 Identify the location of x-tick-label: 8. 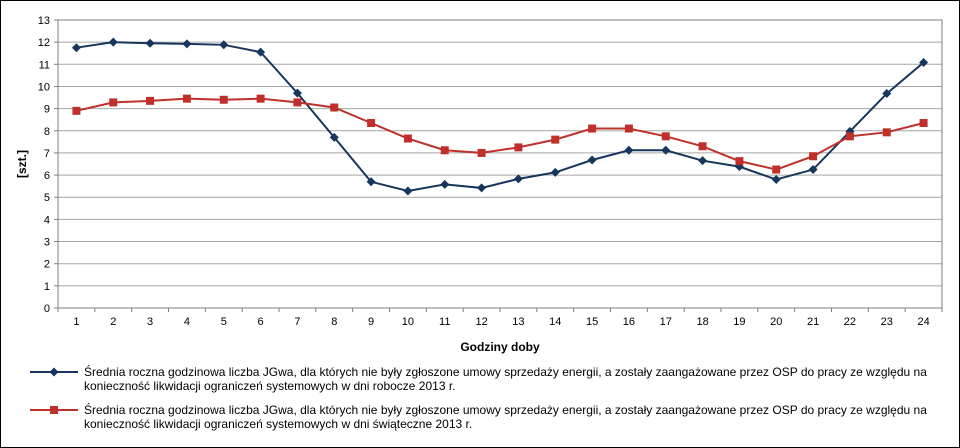
(334, 322).